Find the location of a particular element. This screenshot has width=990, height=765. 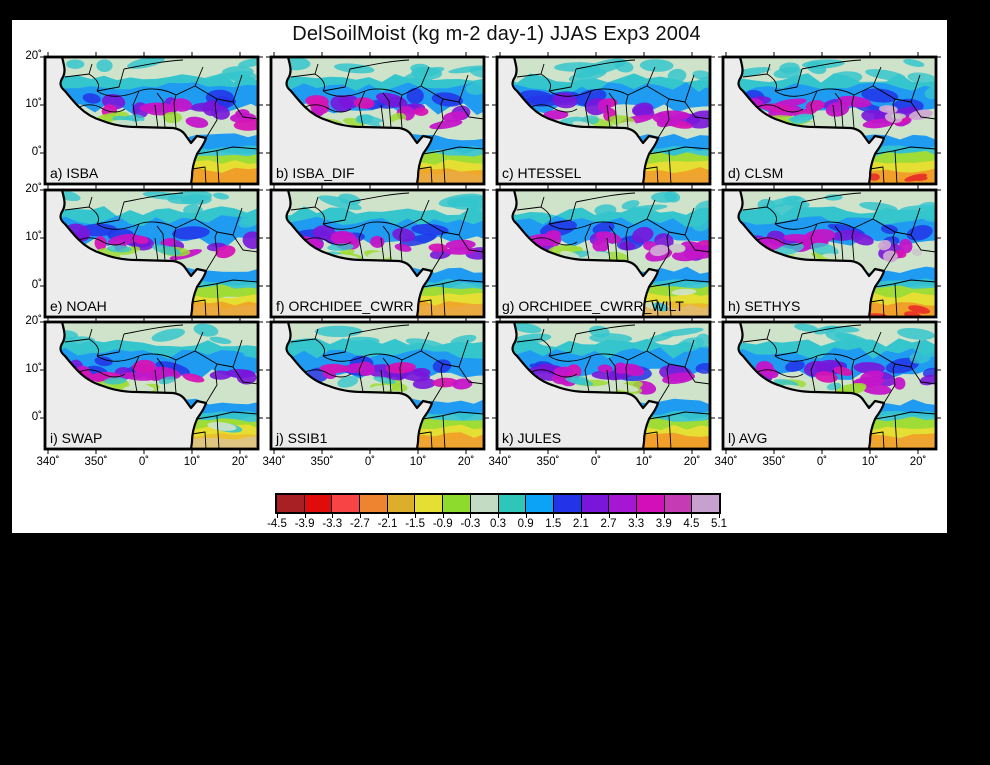

map-panel-g: g) ORCHIDEE_CWRR_WILT is located at coordinates (603, 253).